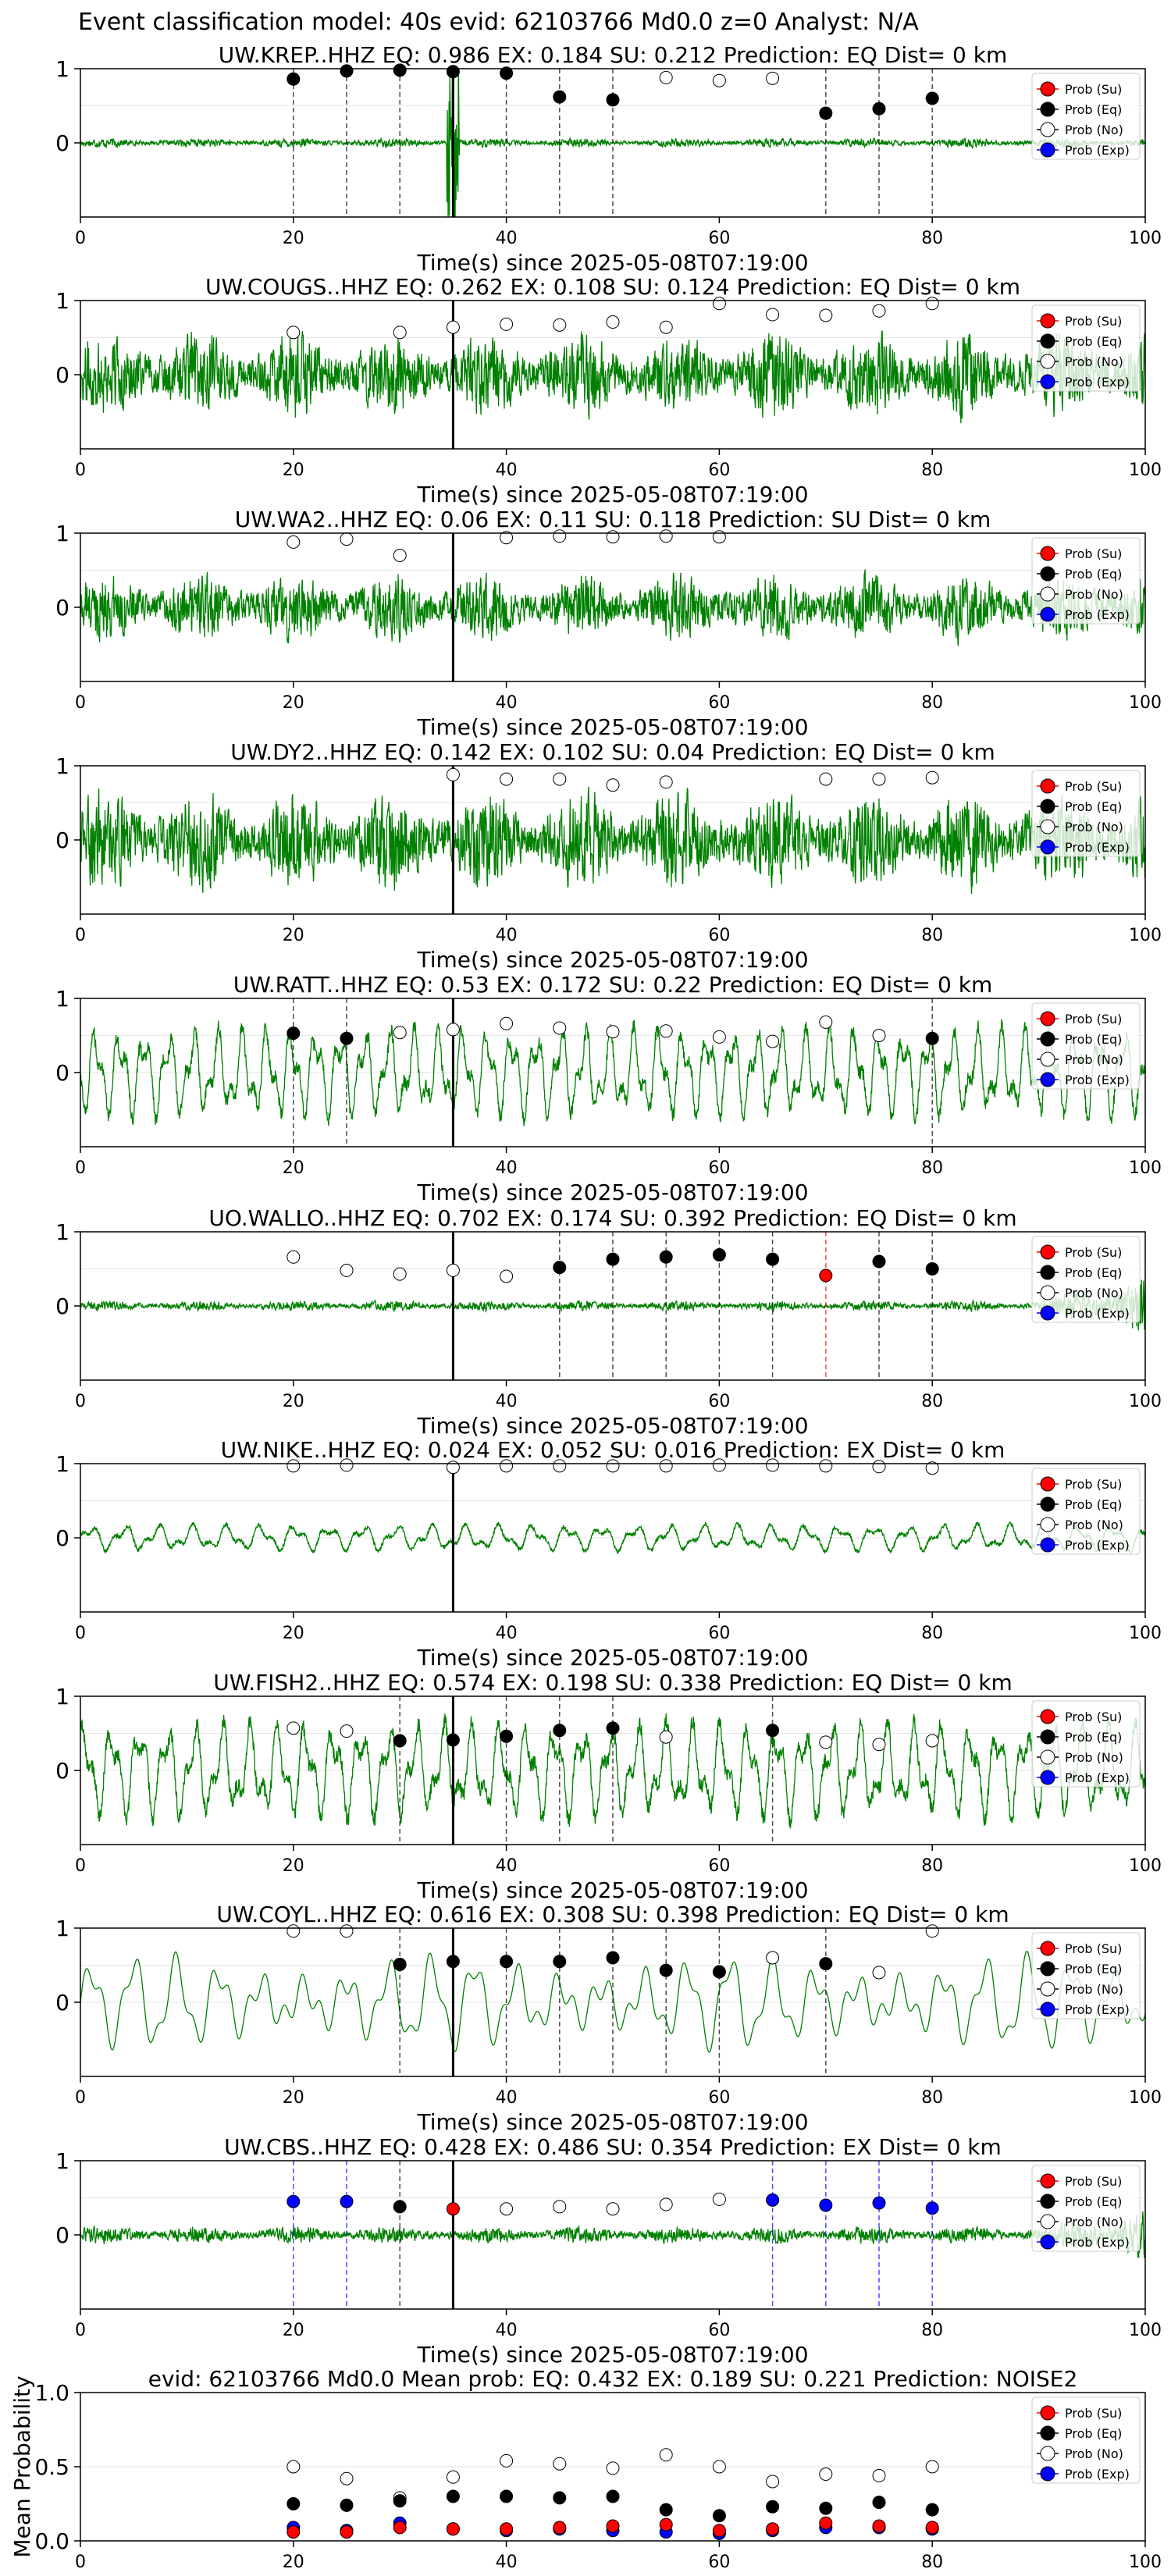  Describe the element at coordinates (1145, 470) in the screenshot. I see `x-tick-label: 100` at that location.